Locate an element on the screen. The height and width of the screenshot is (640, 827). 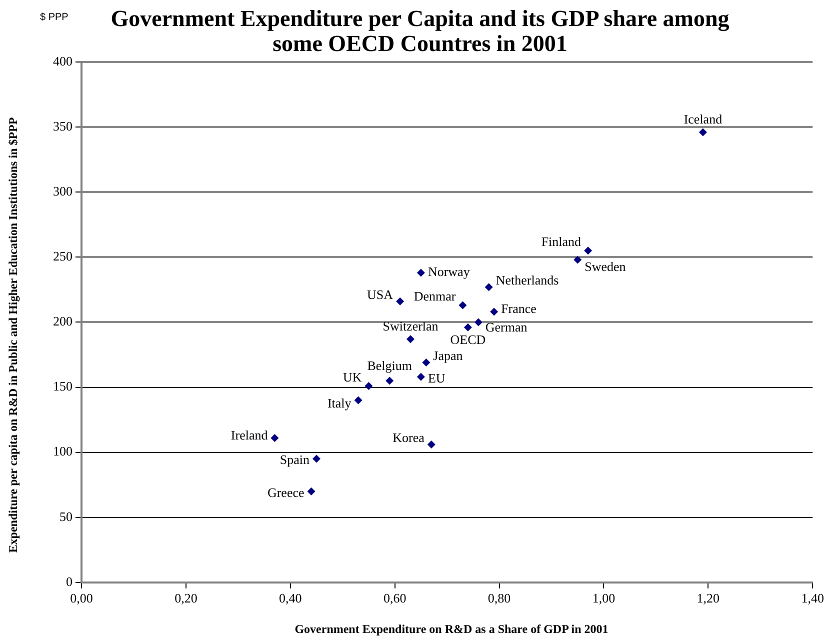
data-label: EU is located at coordinates (437, 378).